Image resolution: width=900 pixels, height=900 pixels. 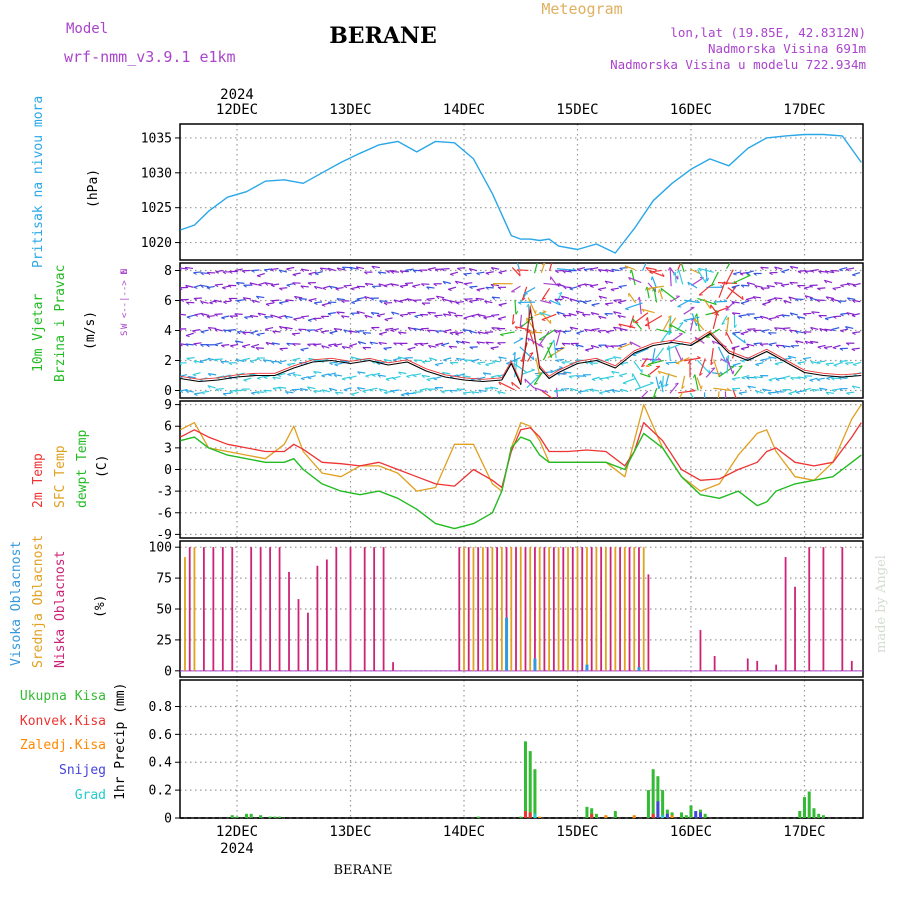 I want to click on model-label: Model, so click(x=87, y=29).